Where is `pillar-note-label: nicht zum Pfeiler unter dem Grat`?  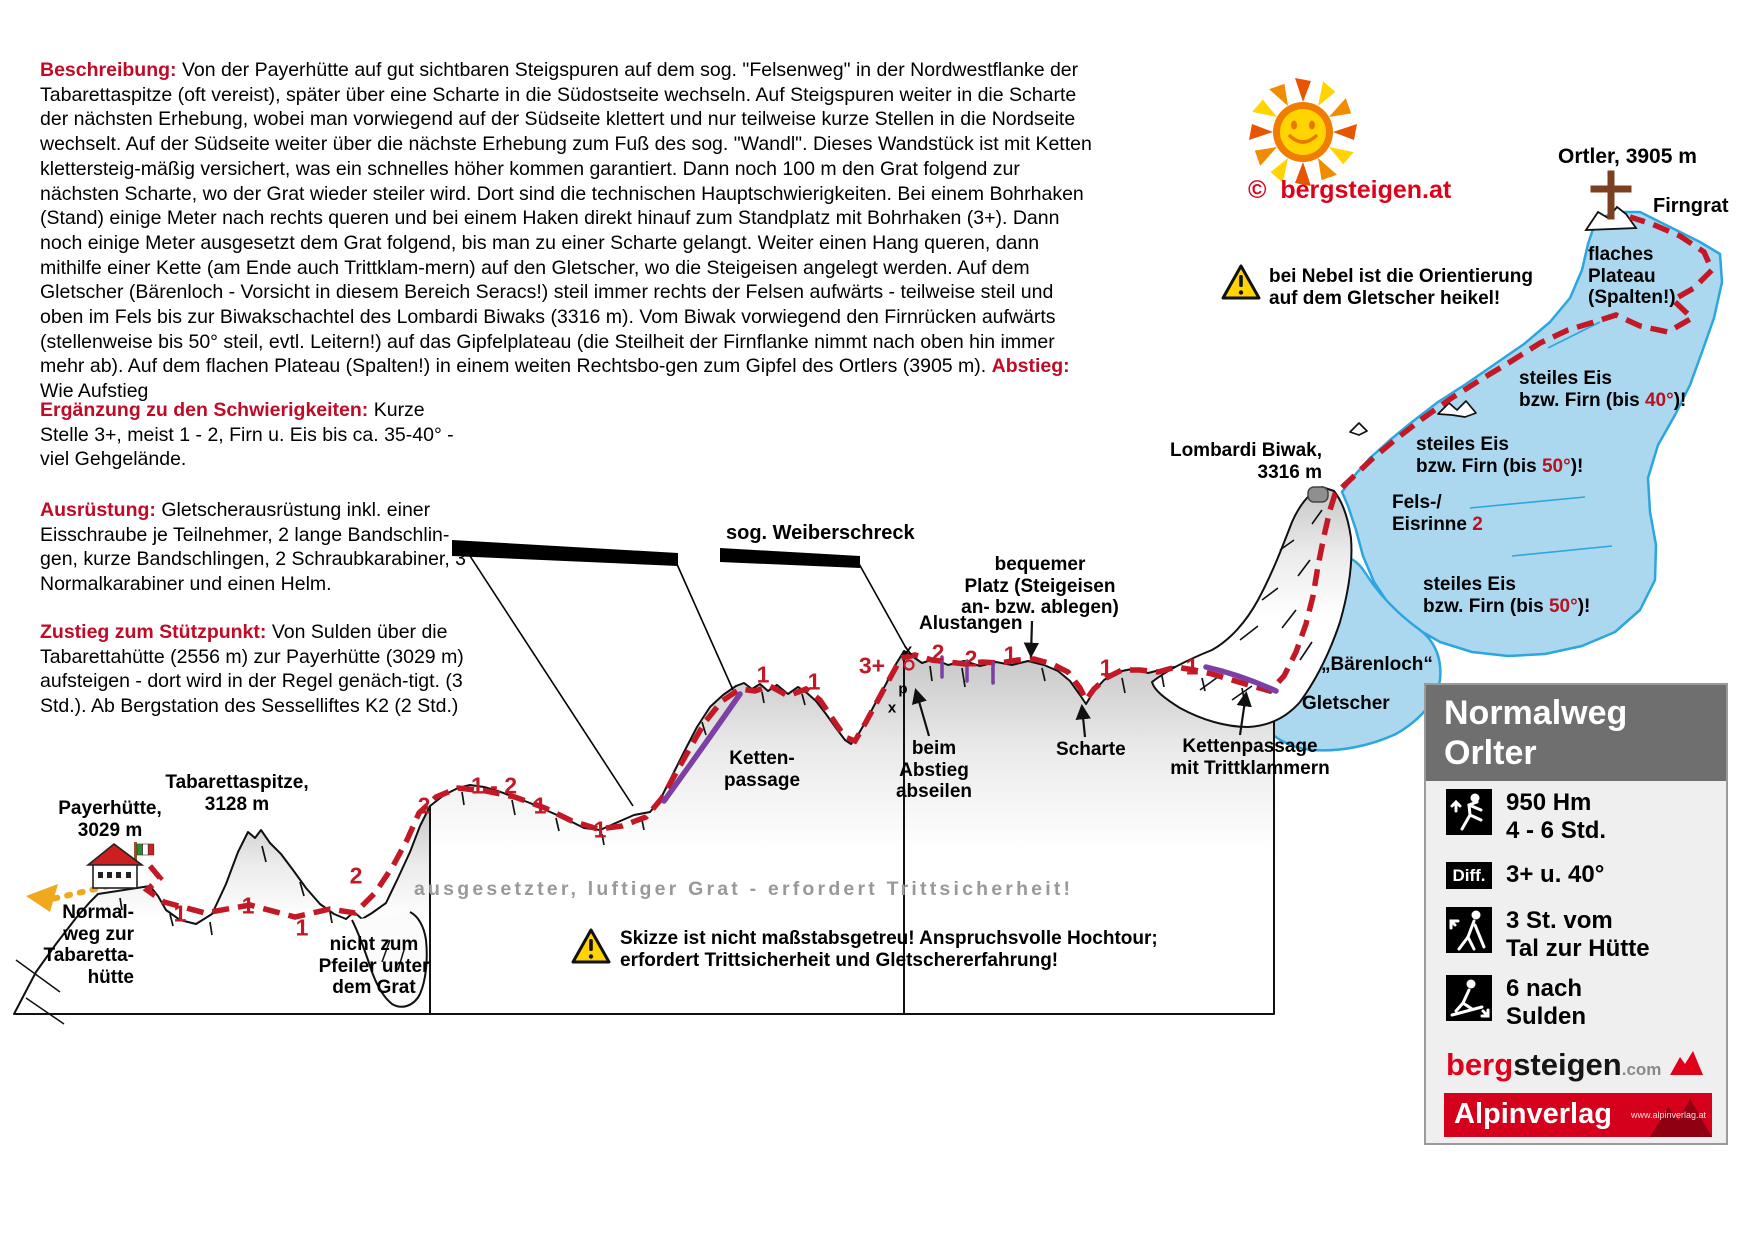
pillar-note-label: nicht zum Pfeiler unter dem Grat is located at coordinates (374, 966).